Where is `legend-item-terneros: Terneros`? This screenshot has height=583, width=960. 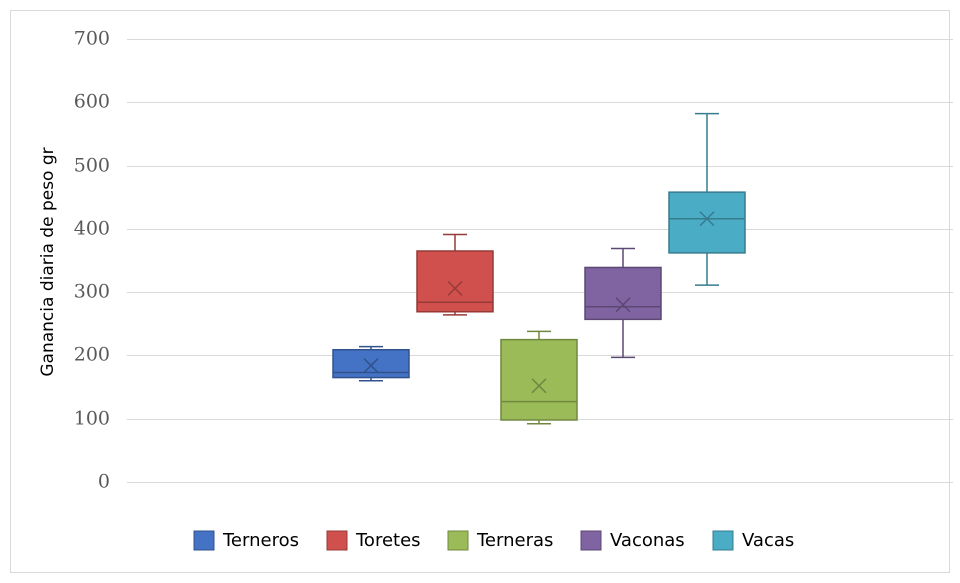
legend-item-terneros: Terneros is located at coordinates (246, 540).